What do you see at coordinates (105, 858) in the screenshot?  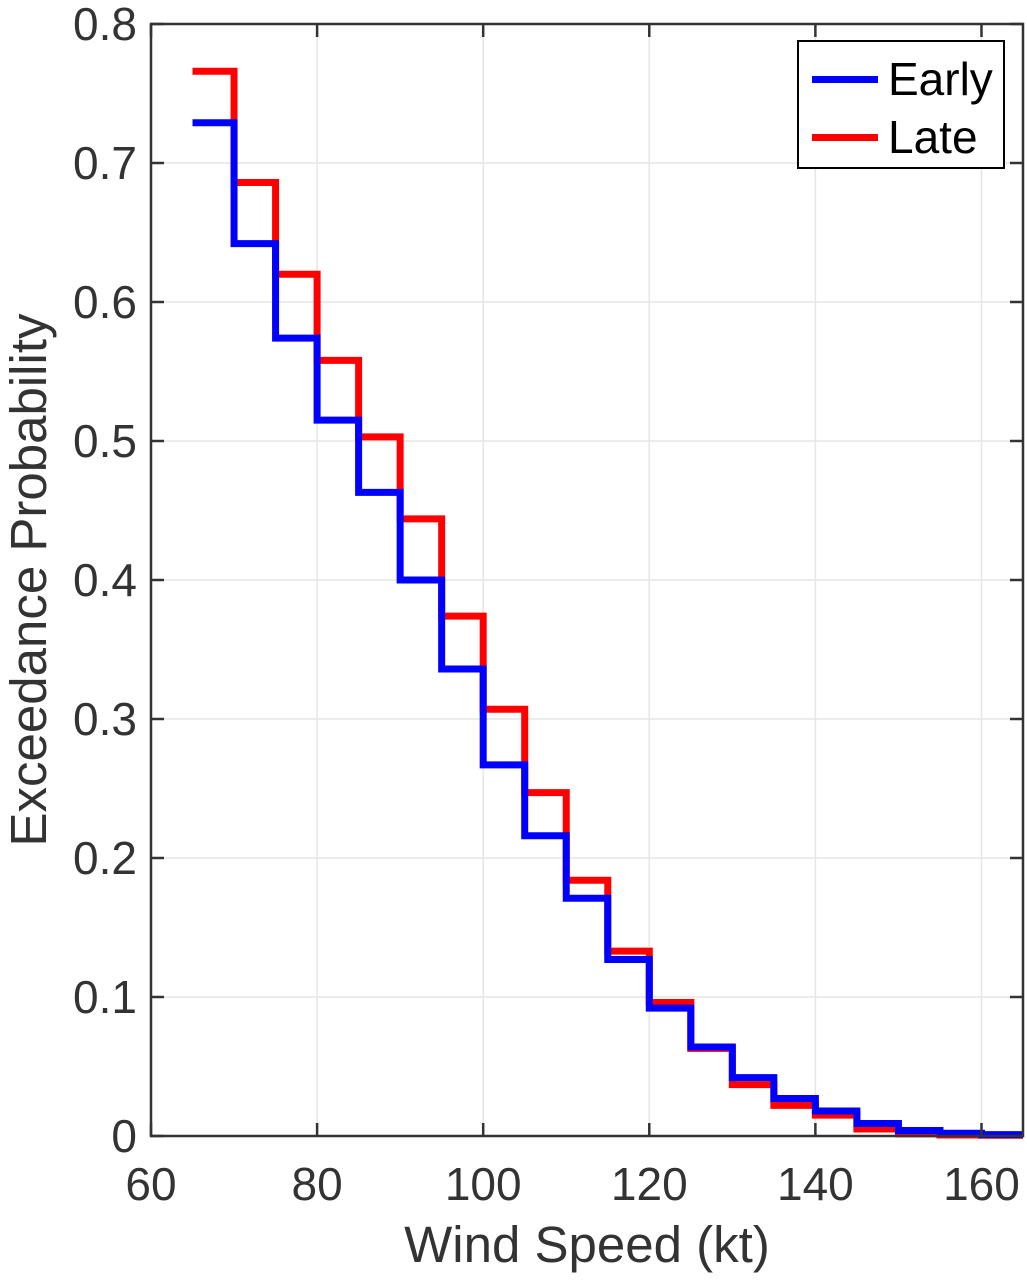 I see `y-tick-label: 0.2` at bounding box center [105, 858].